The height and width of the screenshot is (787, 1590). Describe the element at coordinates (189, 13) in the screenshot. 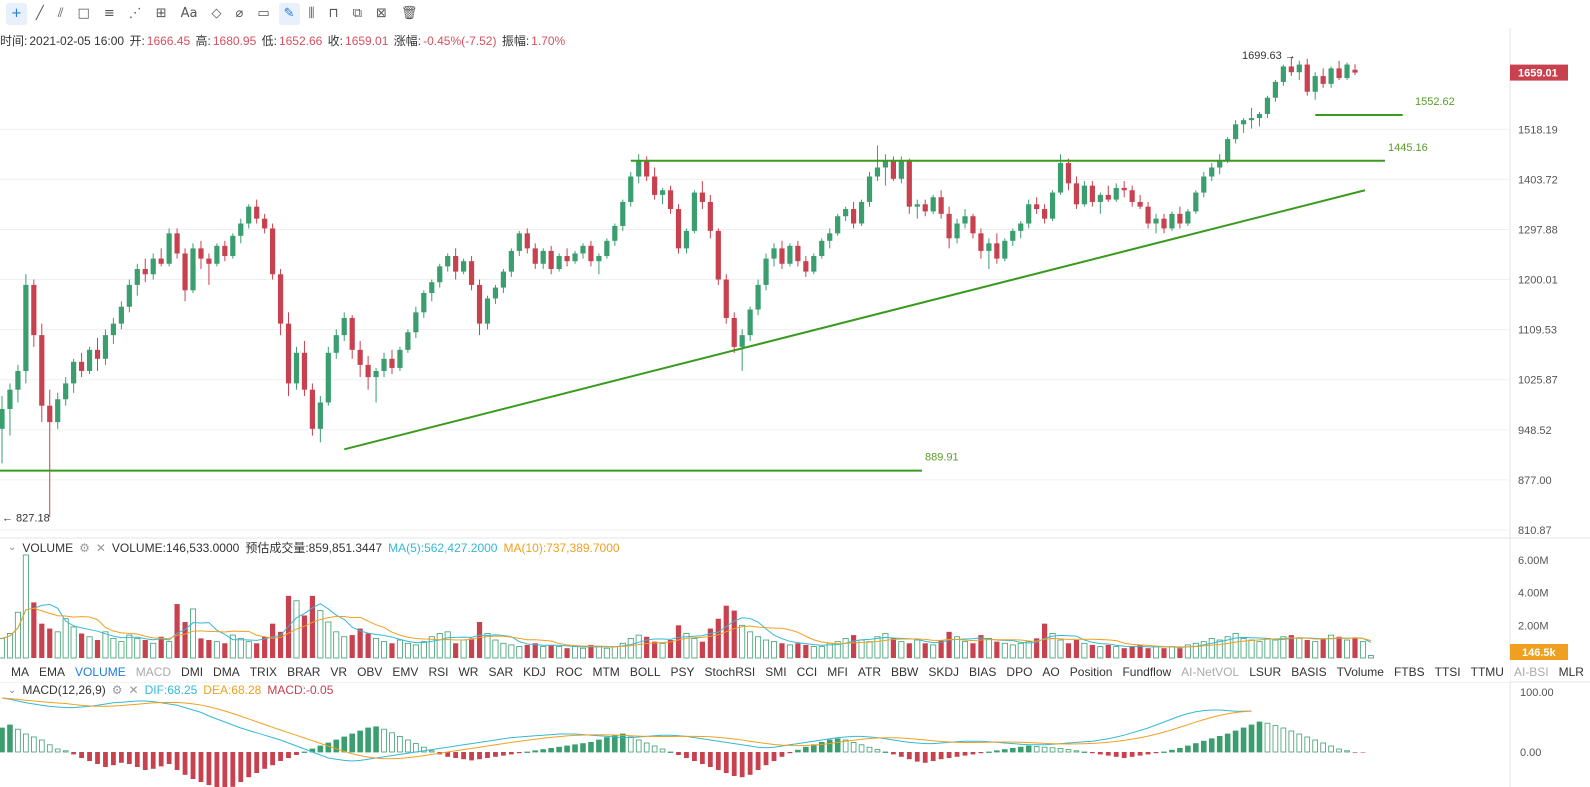

I see `text-icon: Aa` at that location.